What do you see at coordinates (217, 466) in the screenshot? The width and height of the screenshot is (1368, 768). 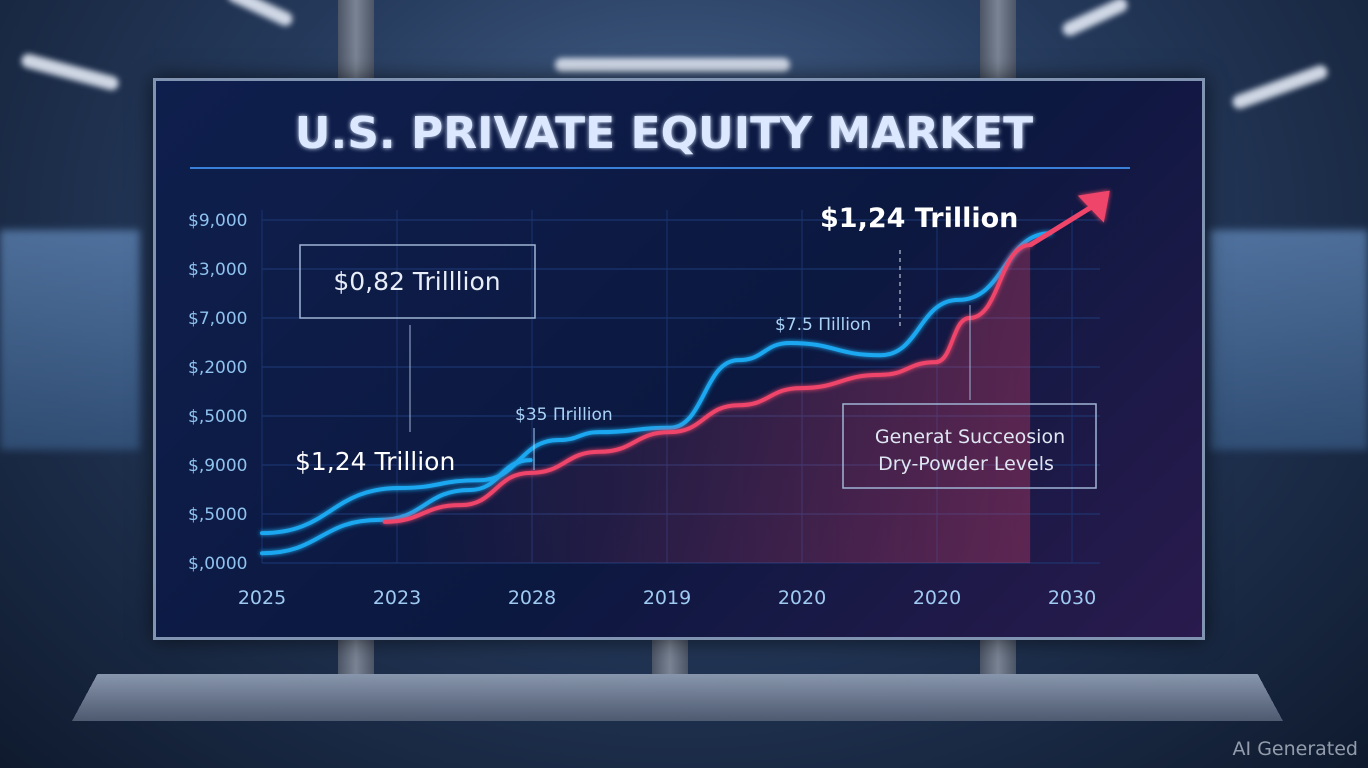 I see `y-tick-label: $,9000` at bounding box center [217, 466].